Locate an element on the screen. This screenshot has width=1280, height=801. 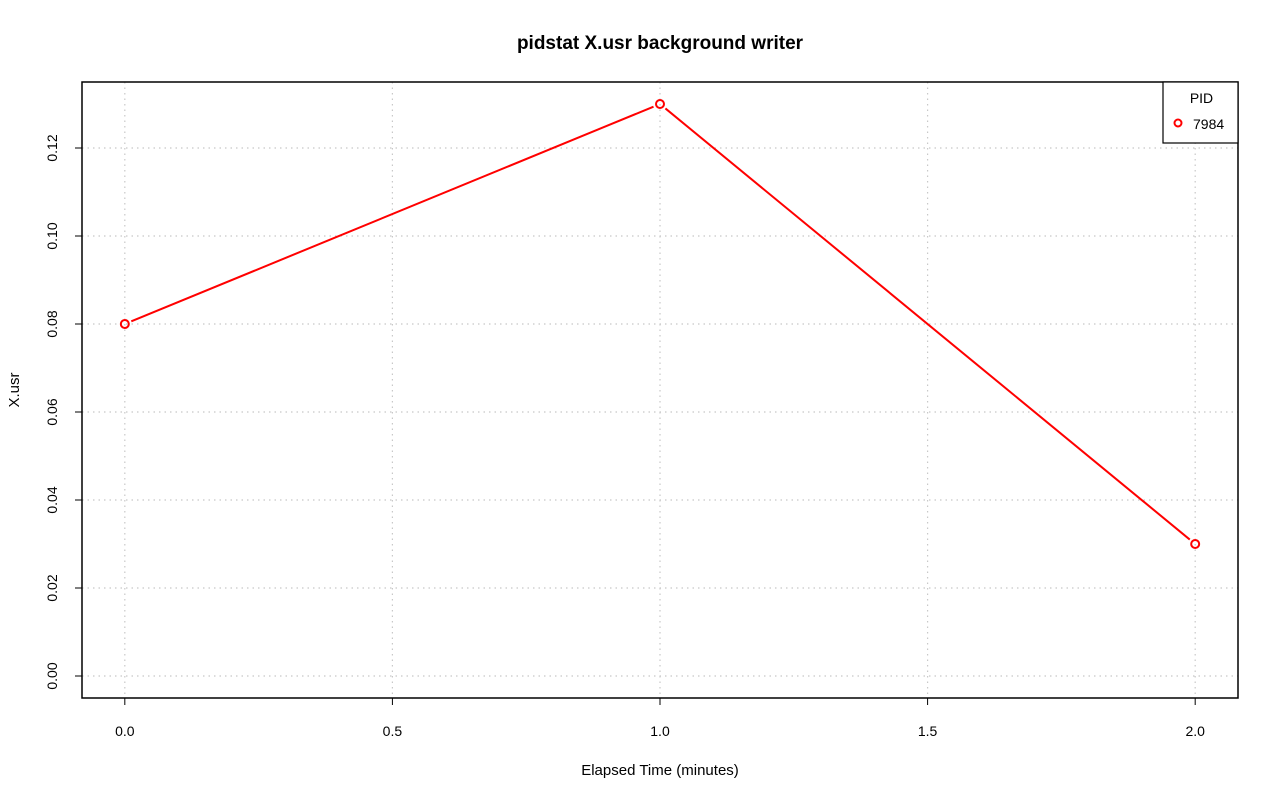
chart-title: pidstat X.usr background writer is located at coordinates (660, 43).